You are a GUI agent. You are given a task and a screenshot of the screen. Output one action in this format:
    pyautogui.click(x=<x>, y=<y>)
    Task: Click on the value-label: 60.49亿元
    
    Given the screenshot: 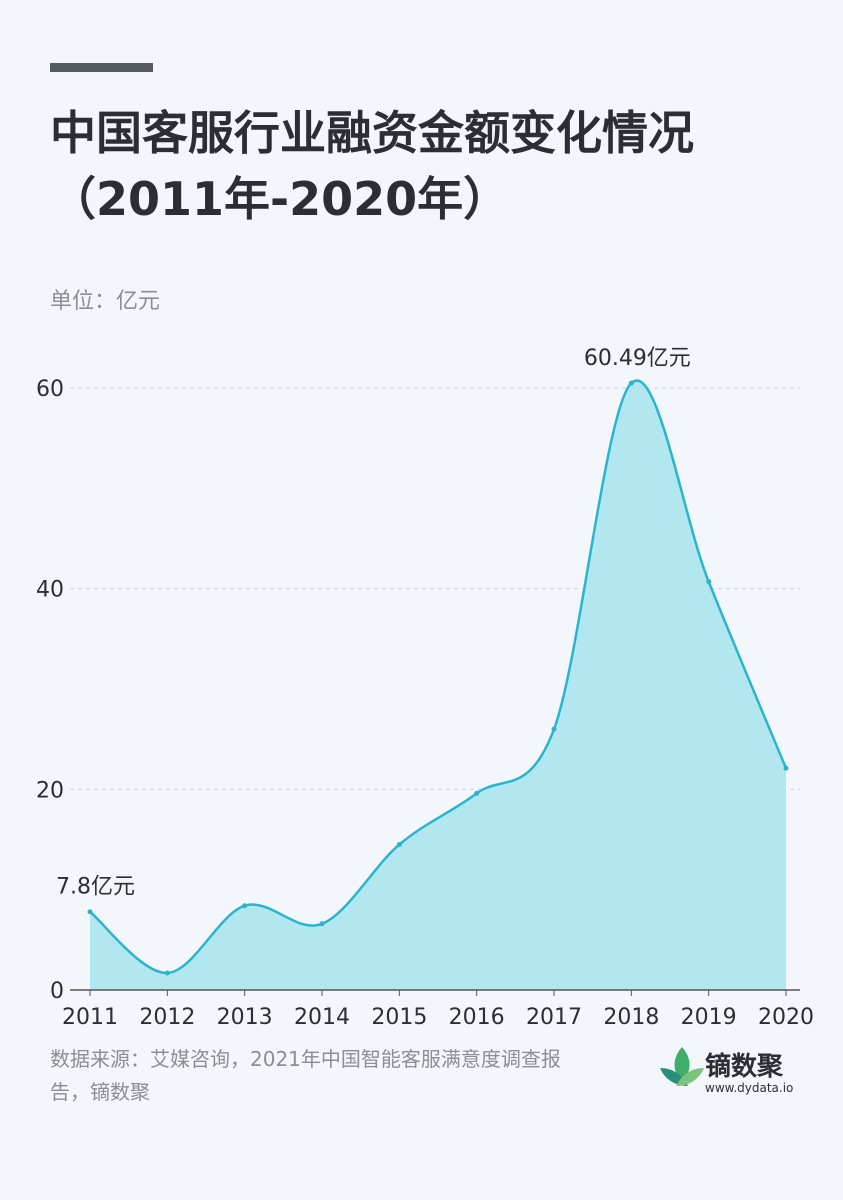 What is the action you would take?
    pyautogui.click(x=637, y=358)
    